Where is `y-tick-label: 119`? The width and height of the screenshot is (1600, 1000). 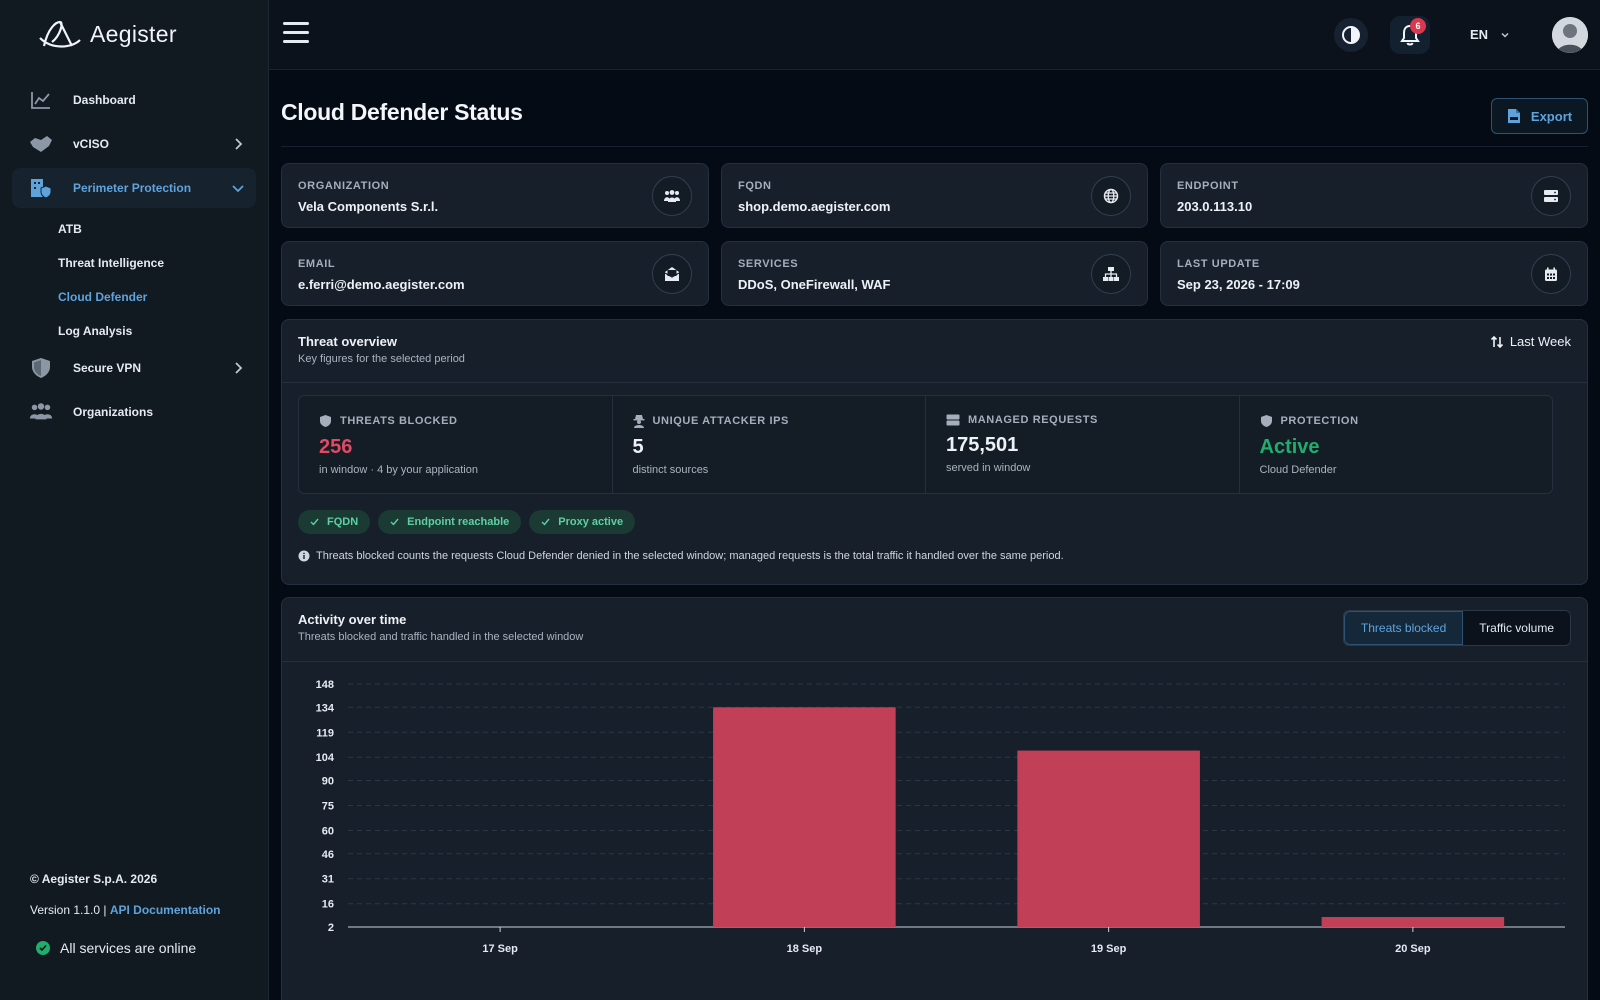
y-tick-label: 119 is located at coordinates (325, 733).